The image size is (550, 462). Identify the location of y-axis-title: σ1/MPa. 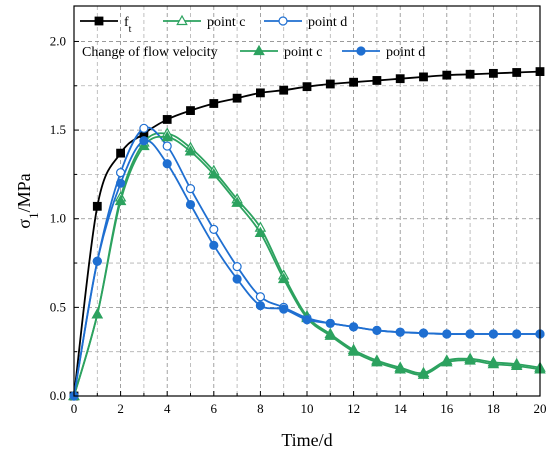
(27, 200).